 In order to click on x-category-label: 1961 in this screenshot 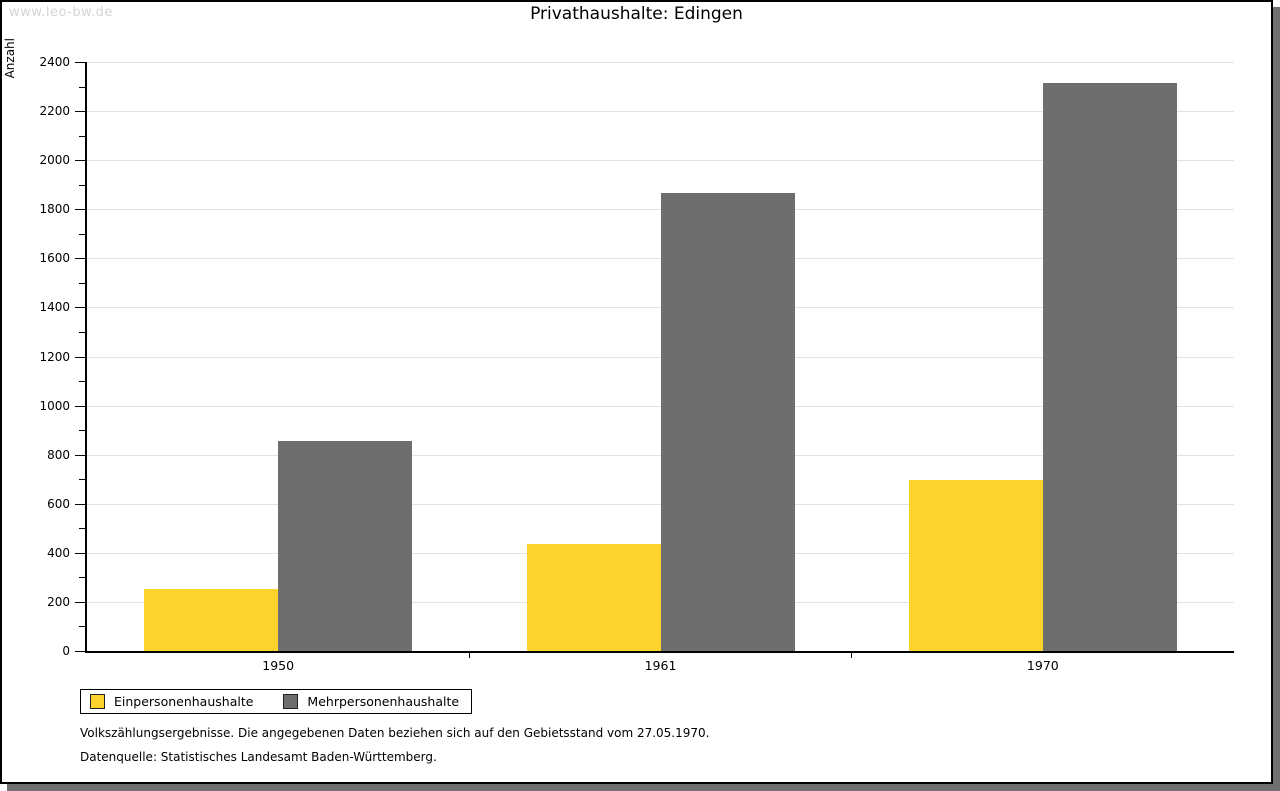, I will do `click(660, 665)`.